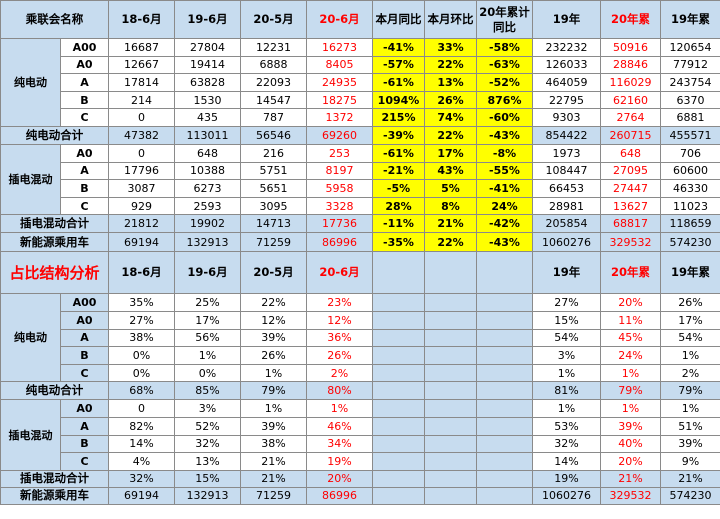  What do you see at coordinates (504, 117) in the screenshot?
I see `cell: -60%` at bounding box center [504, 117].